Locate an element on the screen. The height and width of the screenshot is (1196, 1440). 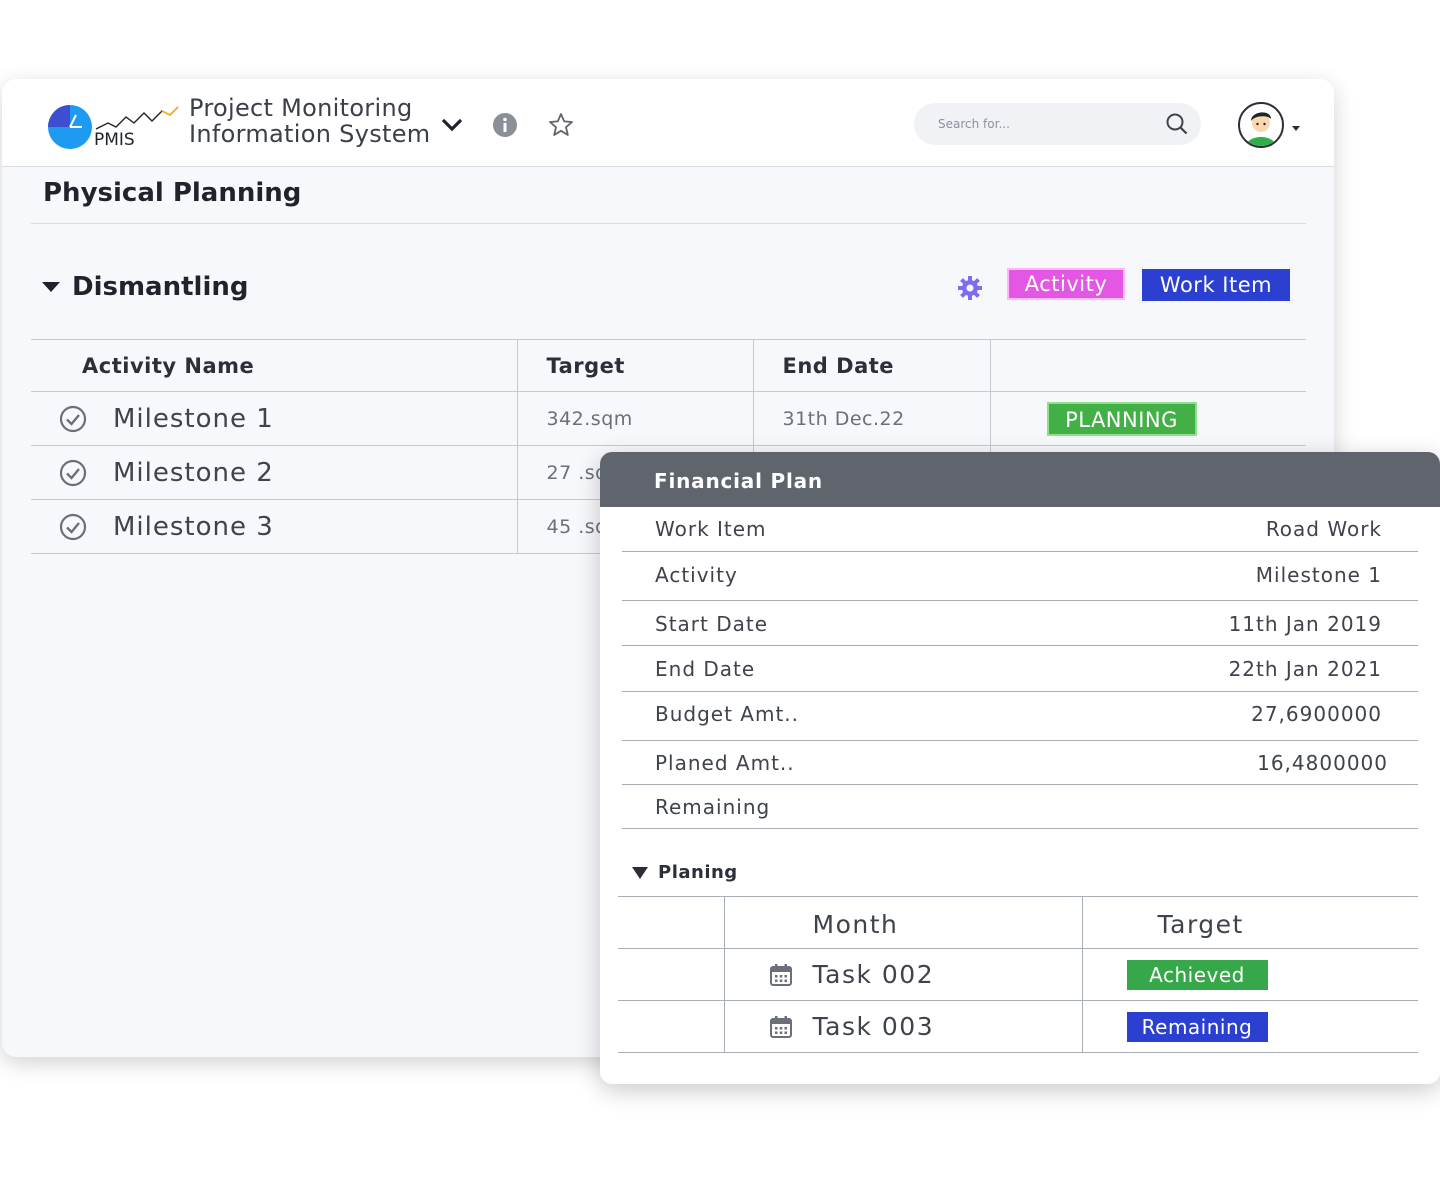
field-row-remaining: Remaining is located at coordinates (1020, 807).